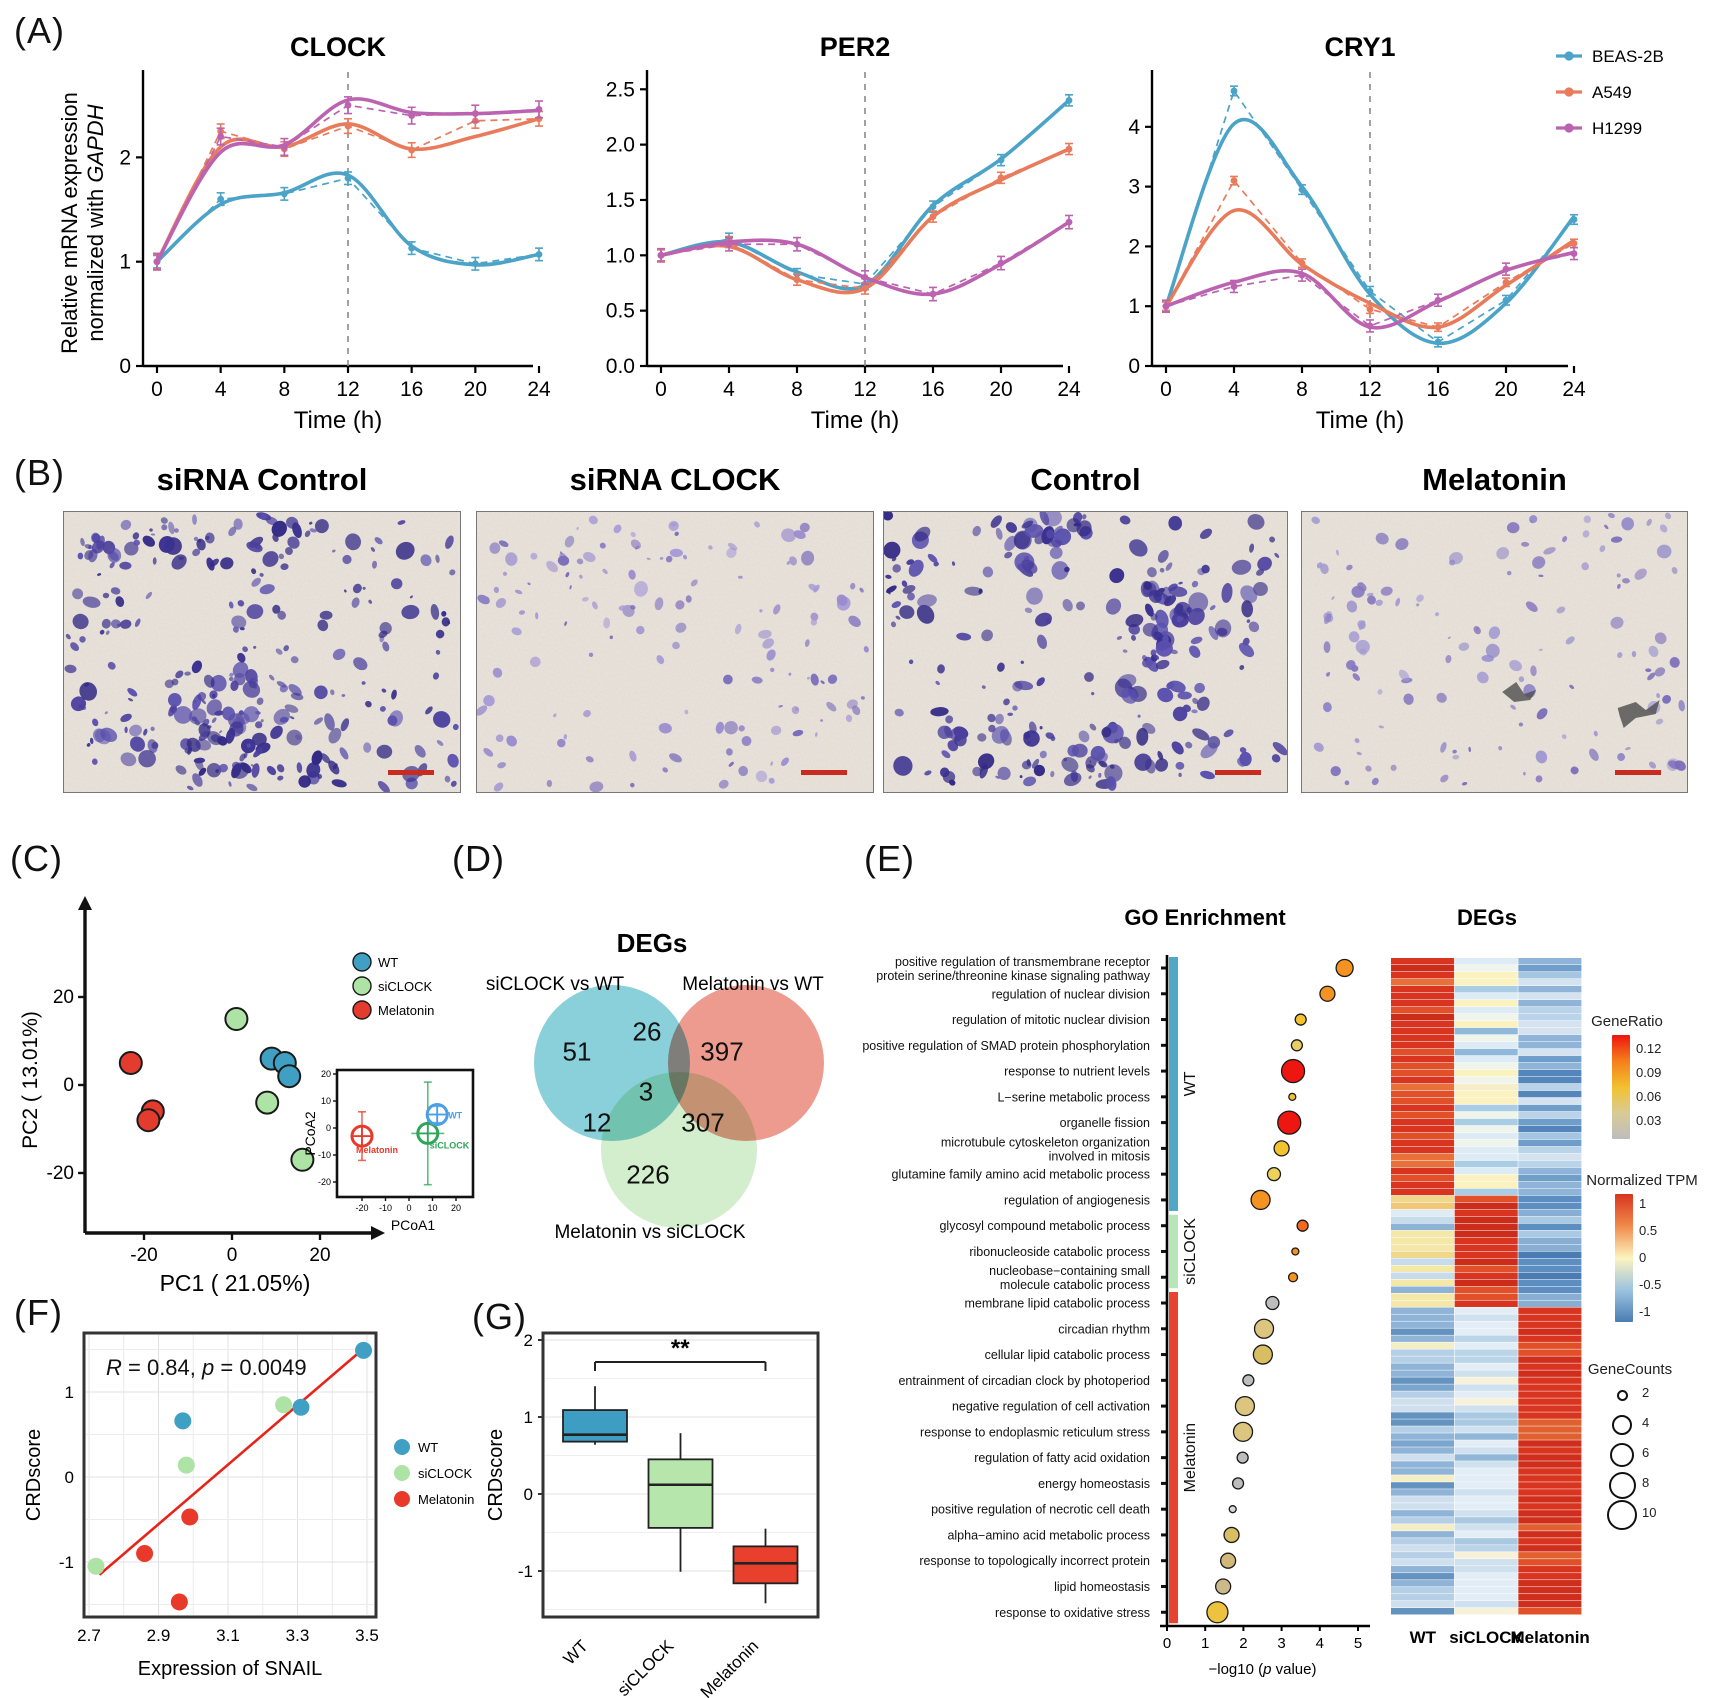  What do you see at coordinates (1190, 1457) in the screenshot?
I see `group-label-Melatonin: Melatonin` at bounding box center [1190, 1457].